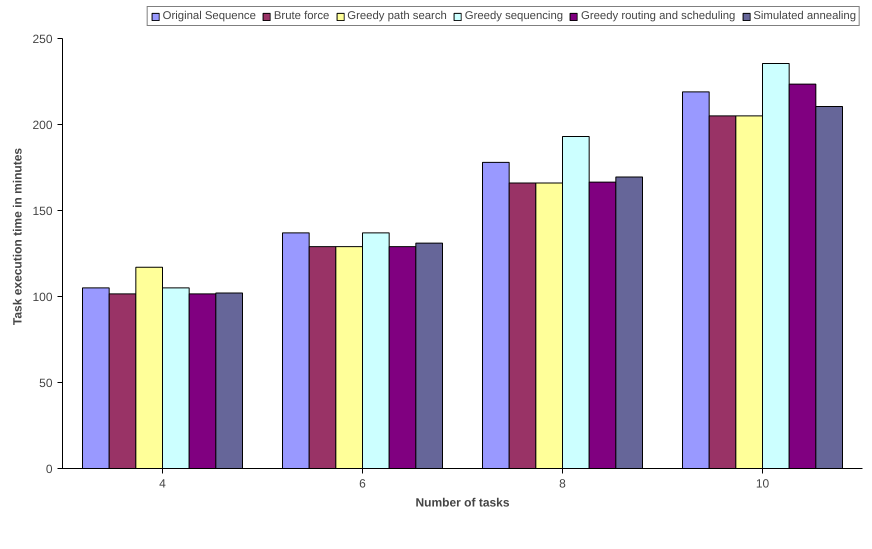  What do you see at coordinates (209, 16) in the screenshot?
I see `legend-label: Original Sequence` at bounding box center [209, 16].